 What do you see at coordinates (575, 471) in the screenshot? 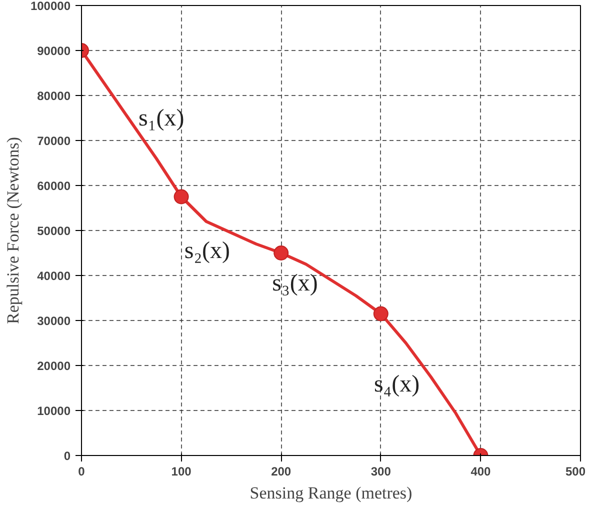
I see `x-tick-label: 500` at bounding box center [575, 471].